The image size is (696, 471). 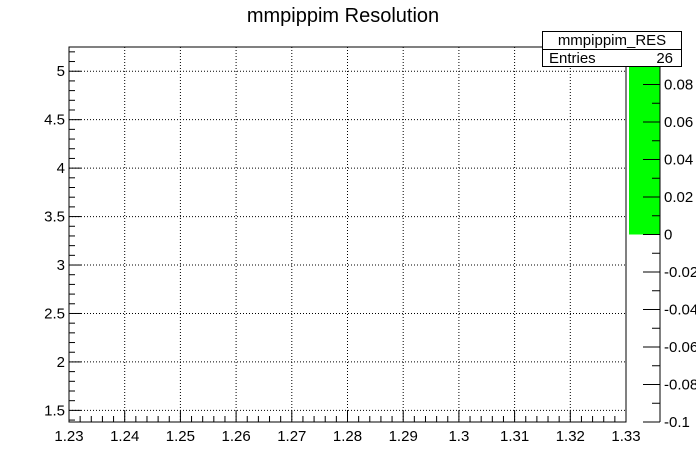 I want to click on stats-entries-value: 26, so click(x=664, y=58).